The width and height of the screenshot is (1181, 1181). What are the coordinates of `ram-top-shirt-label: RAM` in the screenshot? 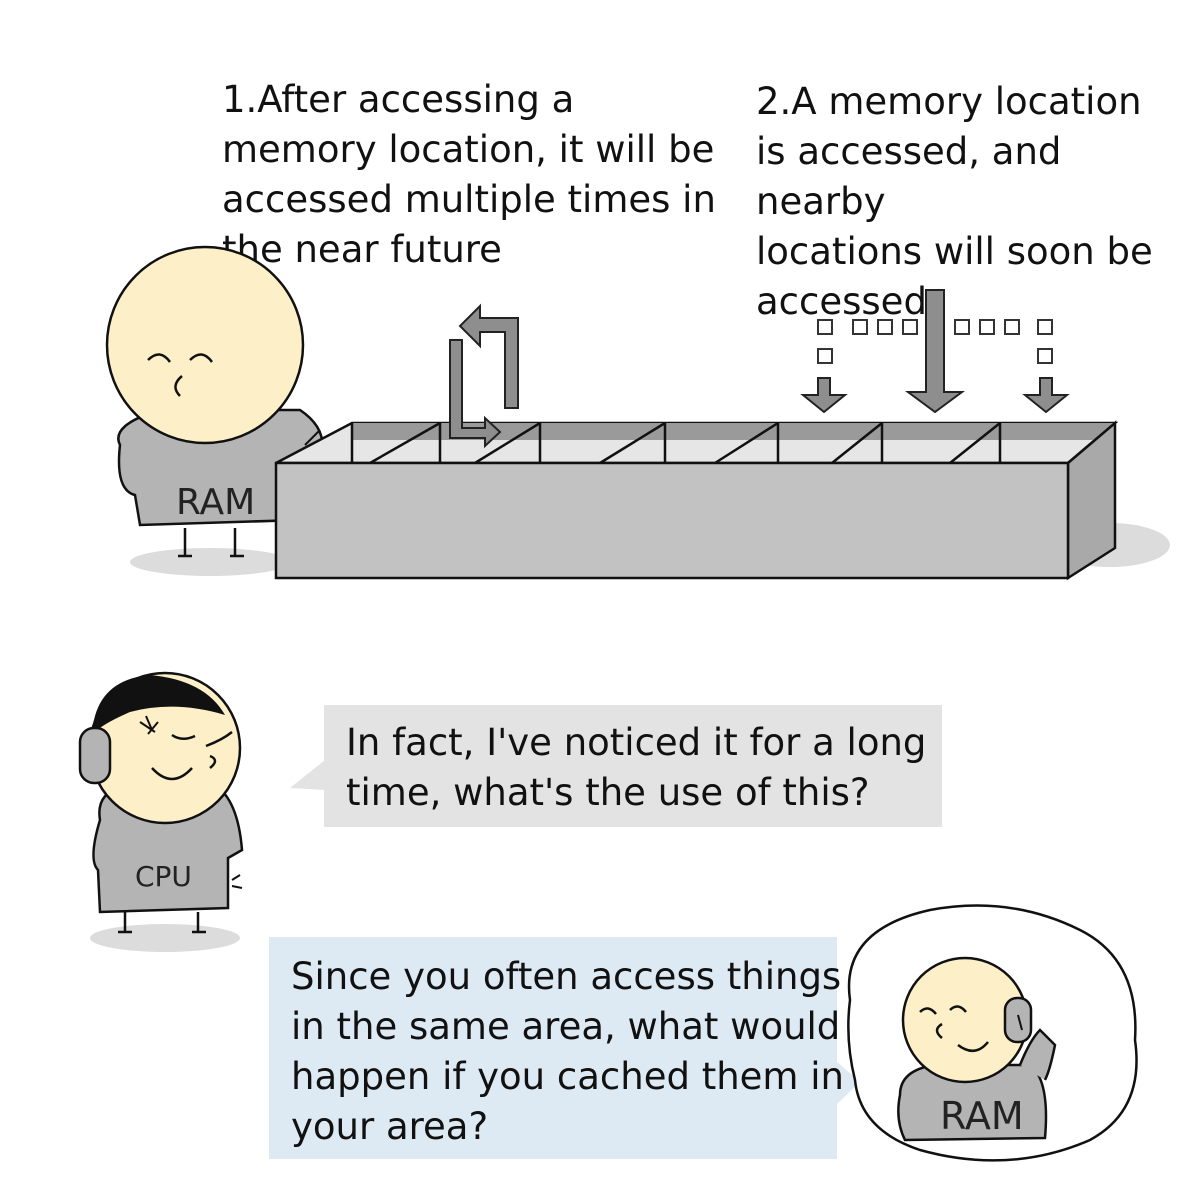 It's located at (216, 502).